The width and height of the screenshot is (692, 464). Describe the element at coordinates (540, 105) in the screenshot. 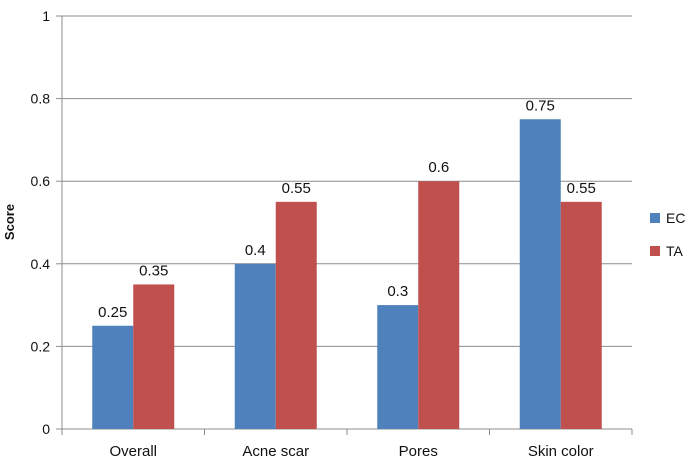

I see `data-label: 0.75` at that location.